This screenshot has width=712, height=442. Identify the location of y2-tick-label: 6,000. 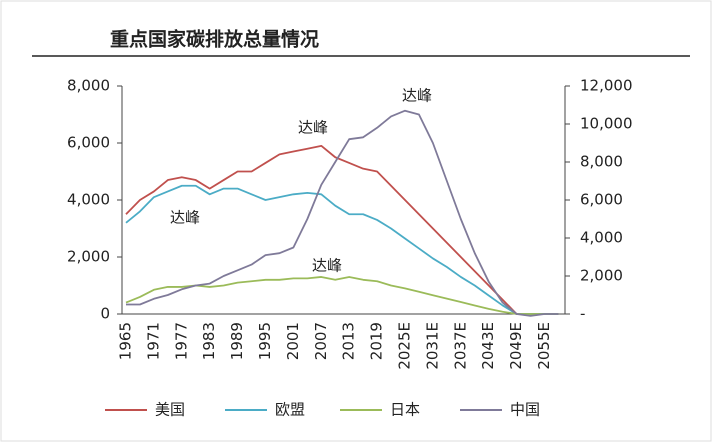
(601, 200).